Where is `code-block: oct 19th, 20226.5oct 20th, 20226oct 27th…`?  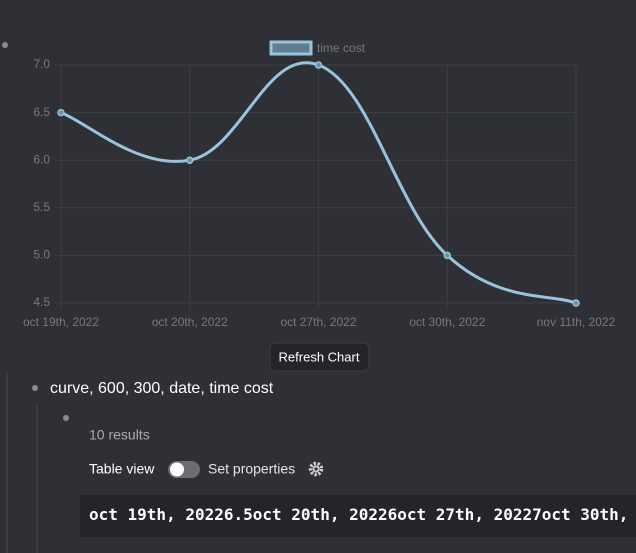 code-block: oct 19th, 20226.5oct 20th, 20226oct 27th… is located at coordinates (358, 516).